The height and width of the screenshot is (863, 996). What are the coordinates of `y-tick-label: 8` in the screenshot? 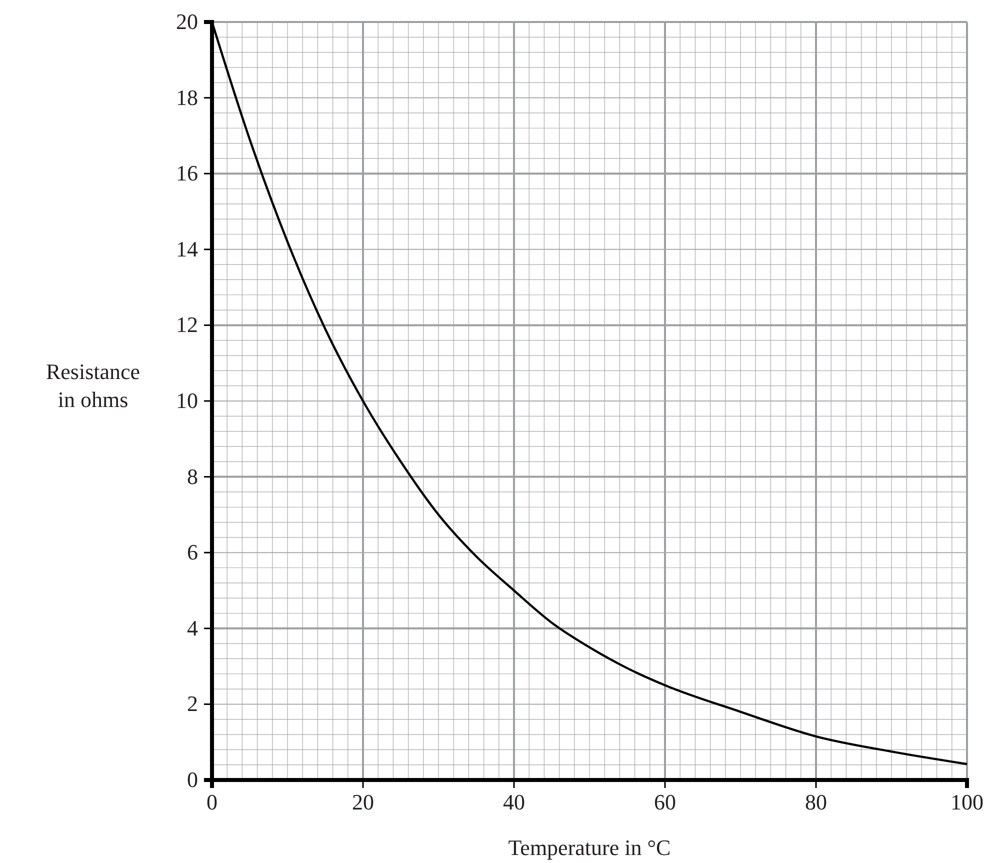 It's located at (192, 476).